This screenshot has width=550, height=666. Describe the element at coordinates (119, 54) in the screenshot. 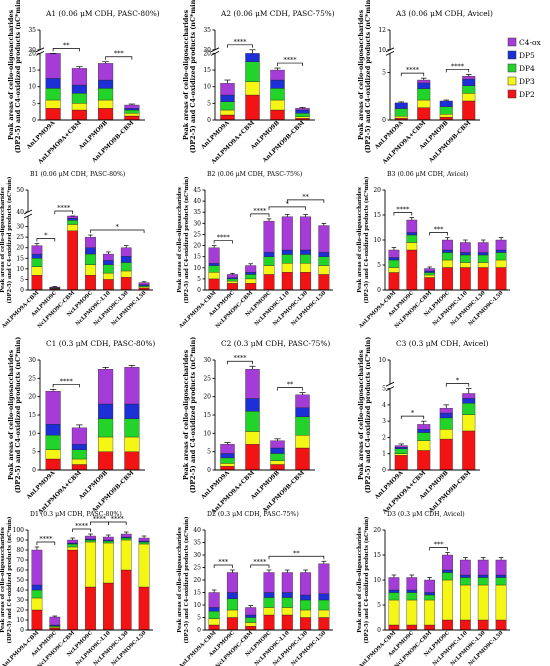

I see `significance-label: ***` at that location.